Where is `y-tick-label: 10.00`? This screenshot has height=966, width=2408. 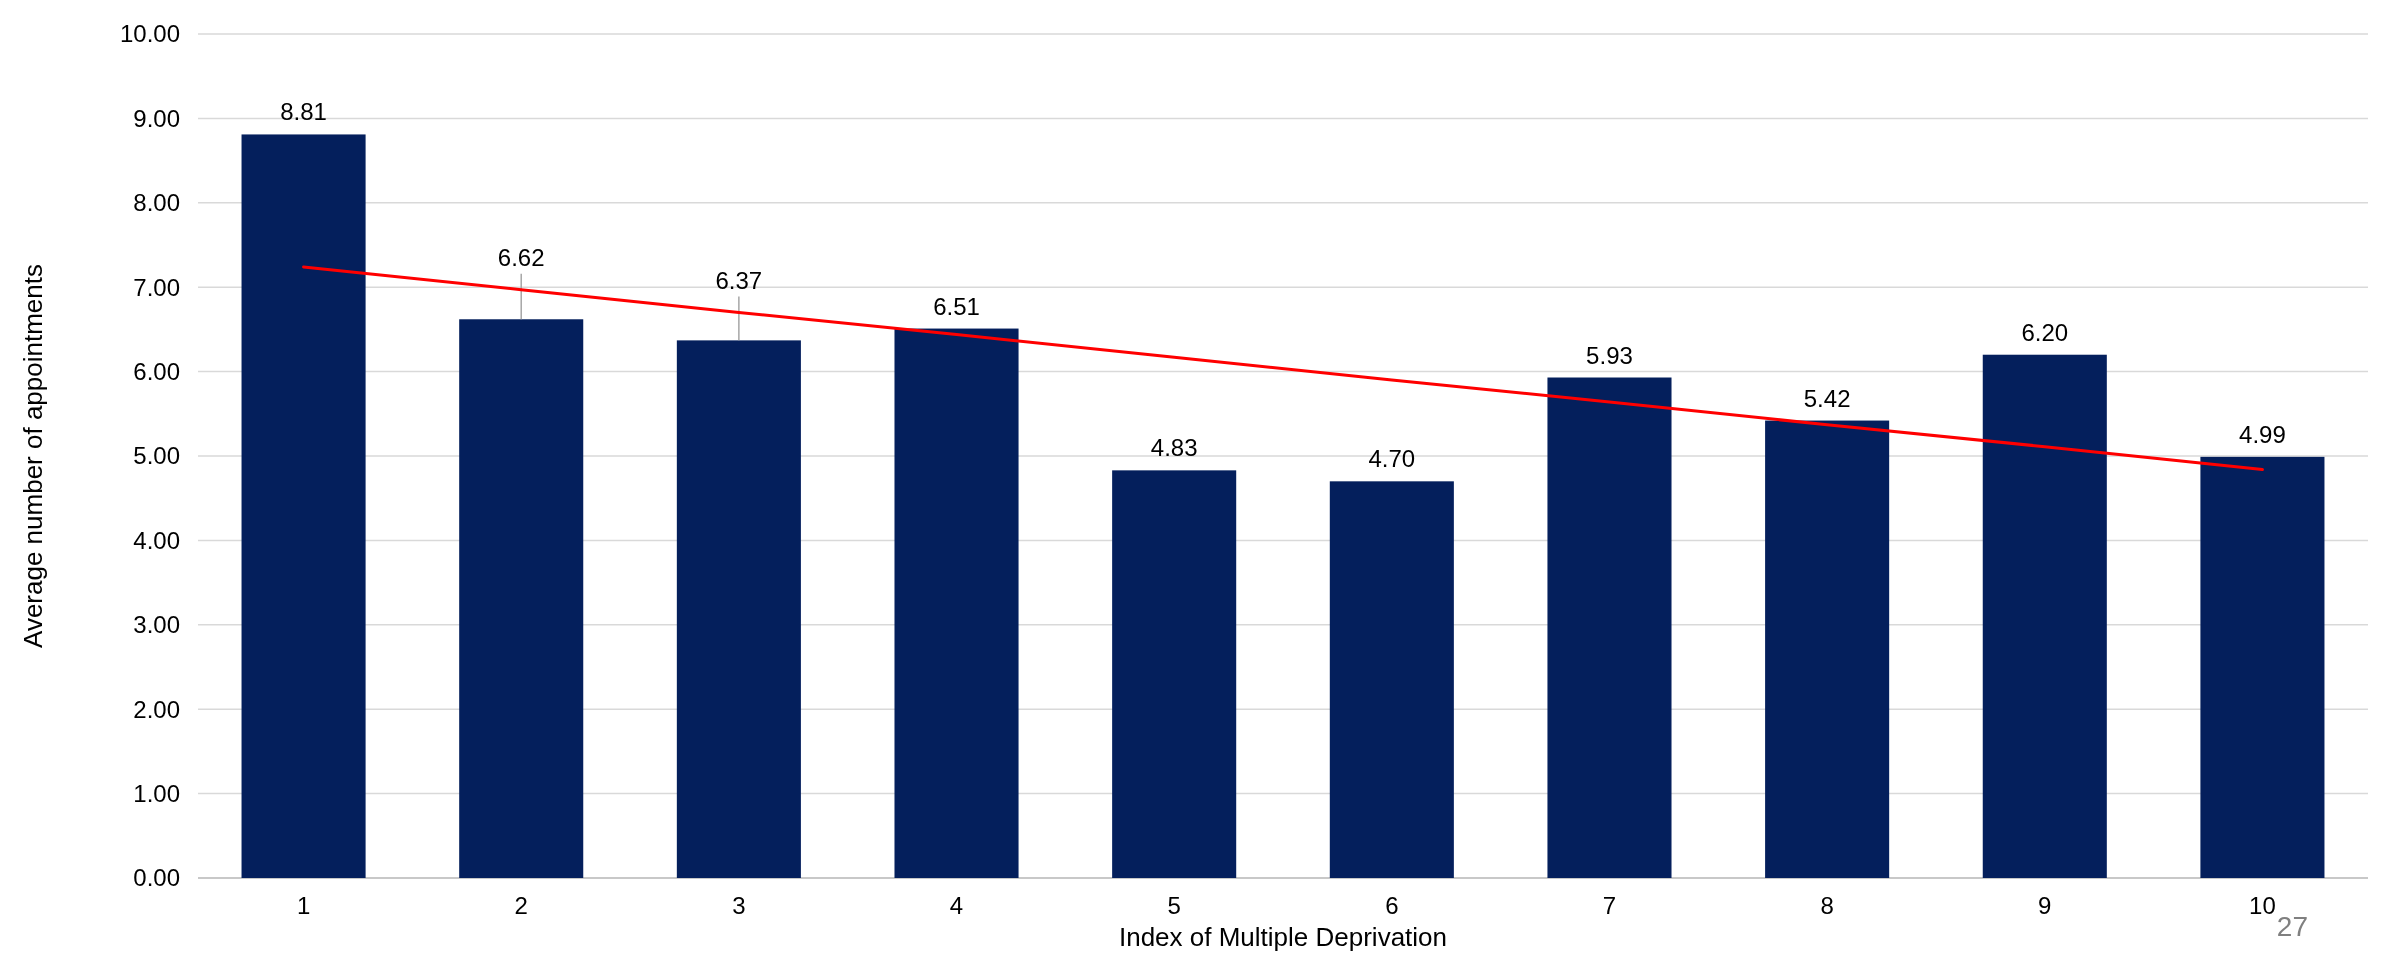
y-tick-label: 10.00 is located at coordinates (149, 34).